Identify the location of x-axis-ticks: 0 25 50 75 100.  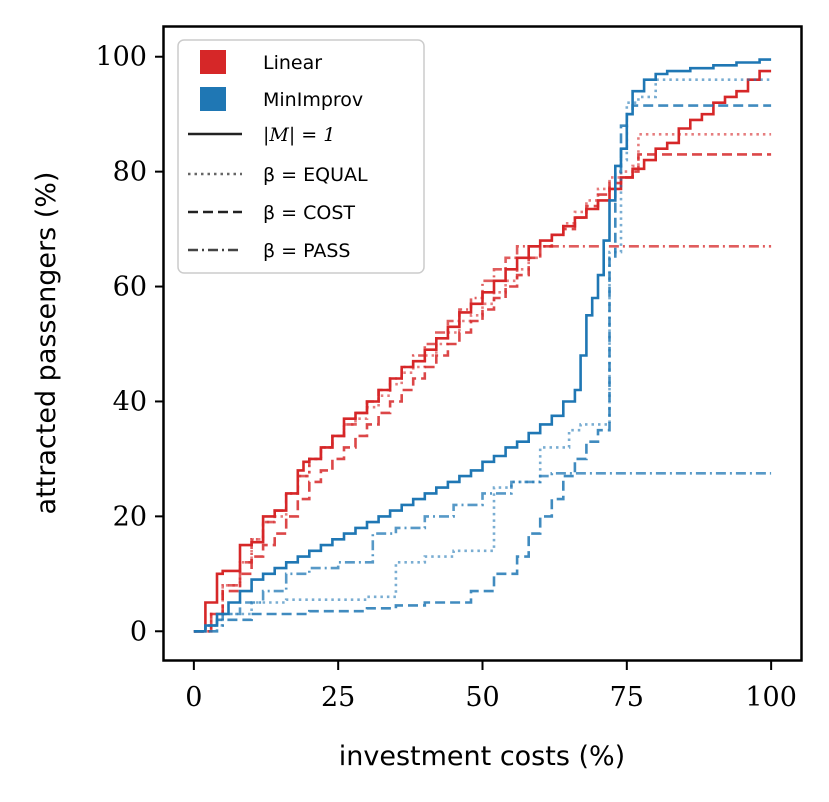
(491, 687).